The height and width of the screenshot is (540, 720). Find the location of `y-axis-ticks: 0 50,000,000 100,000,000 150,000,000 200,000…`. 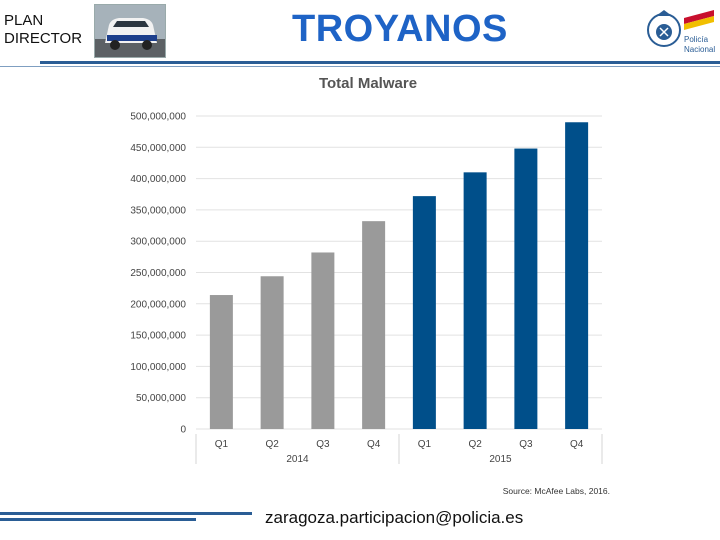

y-axis-ticks: 0 50,000,000 100,000,000 150,000,000 200,000… is located at coordinates (158, 274).